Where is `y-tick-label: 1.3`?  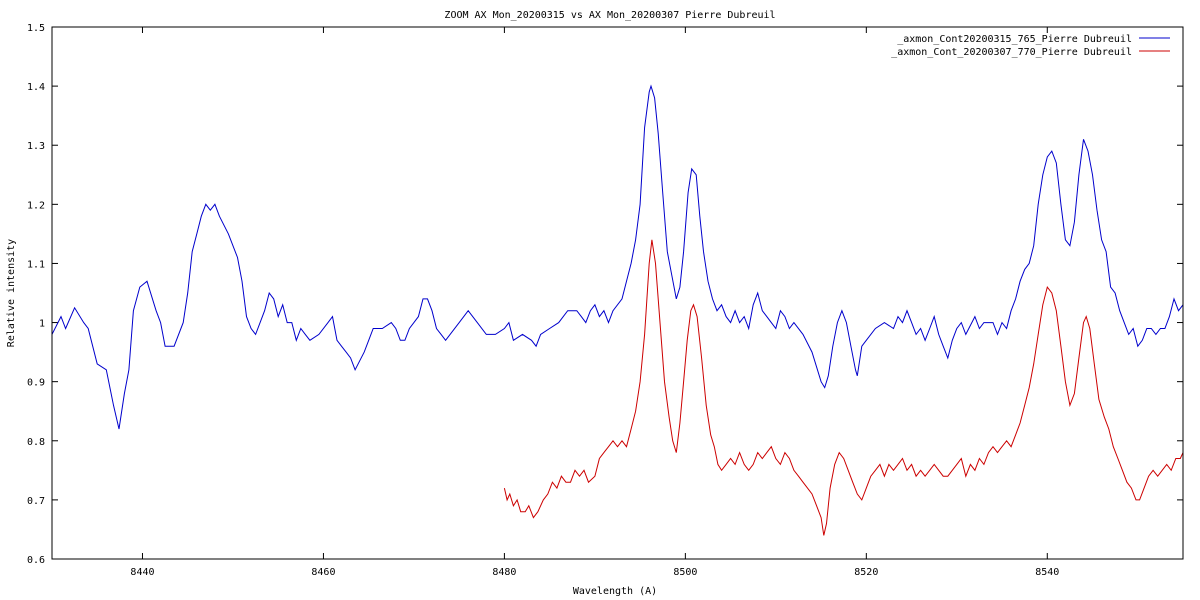 y-tick-label: 1.3 is located at coordinates (36, 146).